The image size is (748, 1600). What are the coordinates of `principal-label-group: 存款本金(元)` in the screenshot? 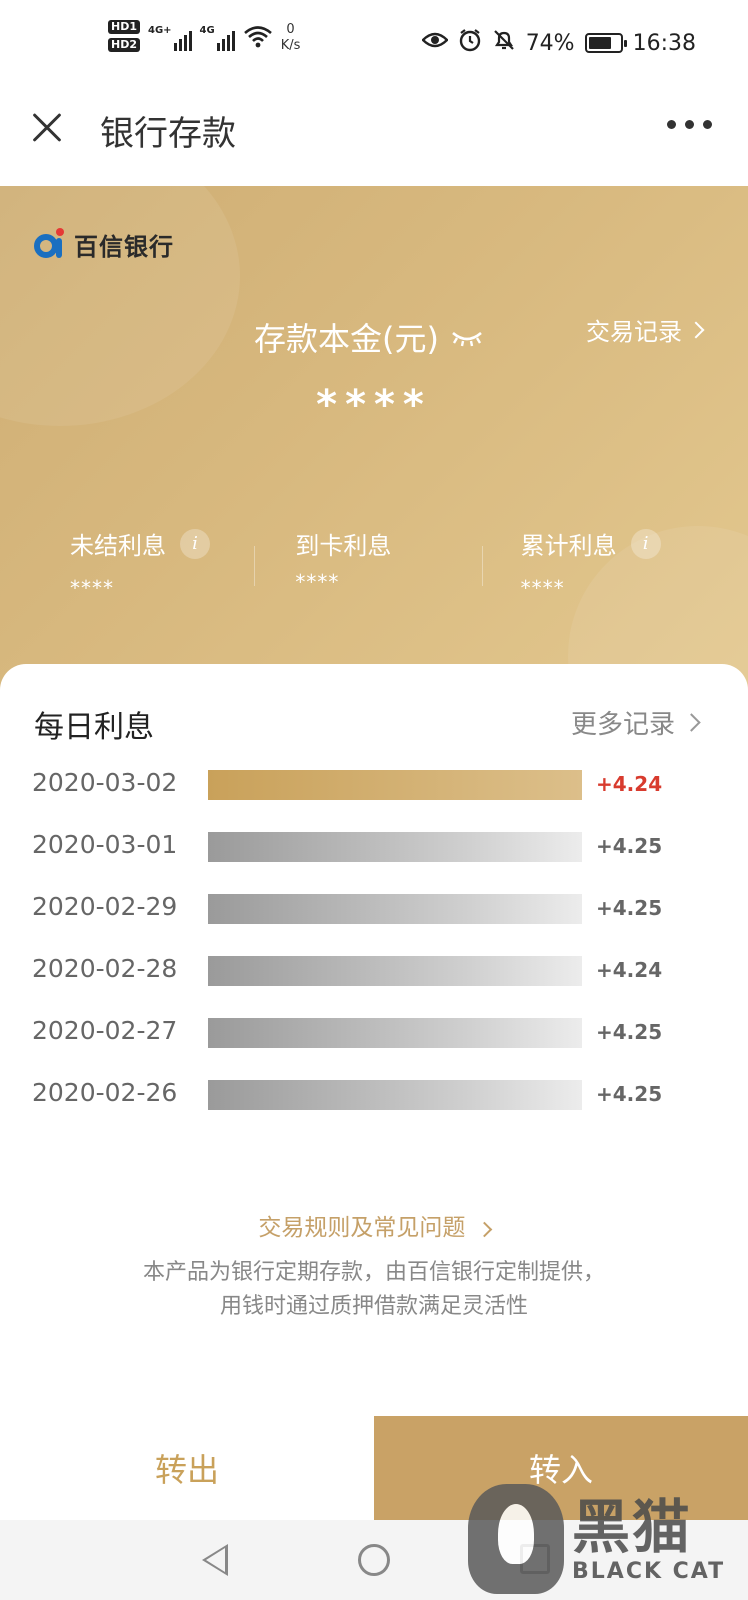 It's located at (368, 337).